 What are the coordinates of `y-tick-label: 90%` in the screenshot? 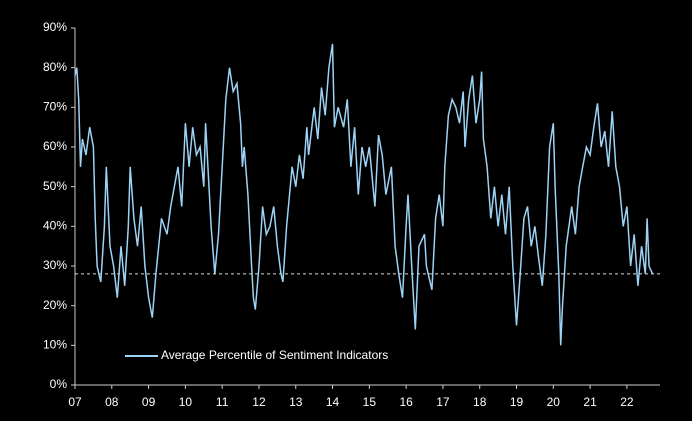 It's located at (55, 27).